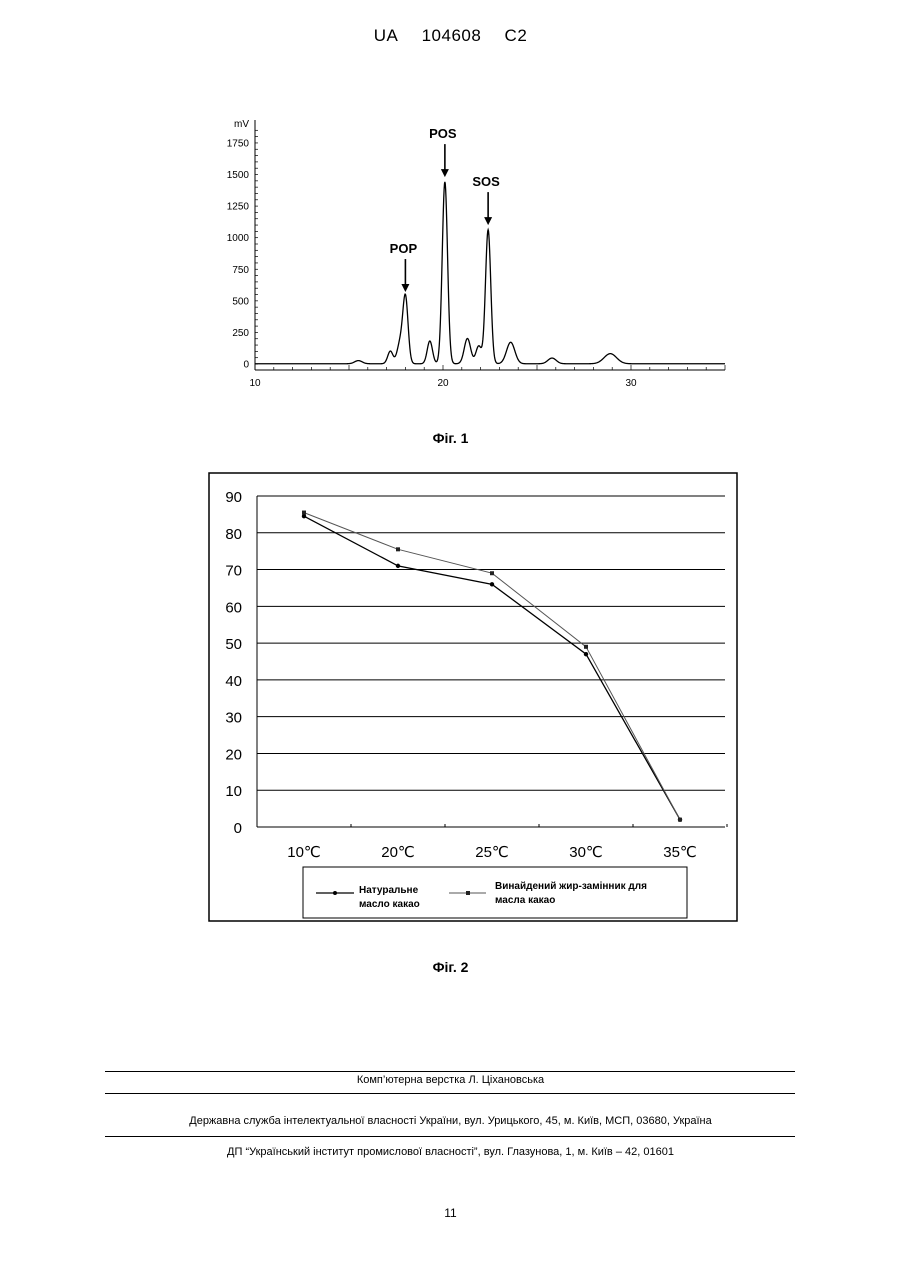  Describe the element at coordinates (233, 718) in the screenshot. I see `fig2-y-tick-label: 30` at that location.